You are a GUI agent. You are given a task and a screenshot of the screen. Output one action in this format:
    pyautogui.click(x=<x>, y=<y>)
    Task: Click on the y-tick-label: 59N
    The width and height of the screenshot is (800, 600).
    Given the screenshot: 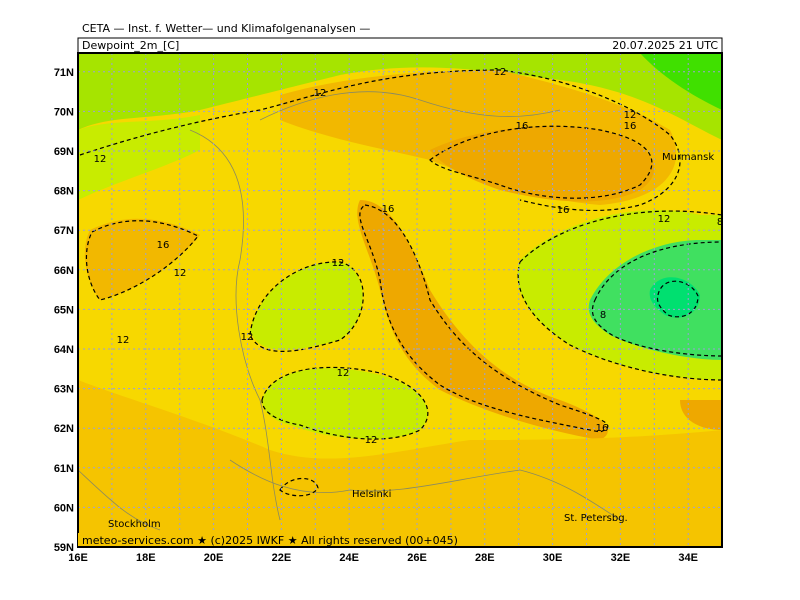 What is the action you would take?
    pyautogui.click(x=64, y=548)
    